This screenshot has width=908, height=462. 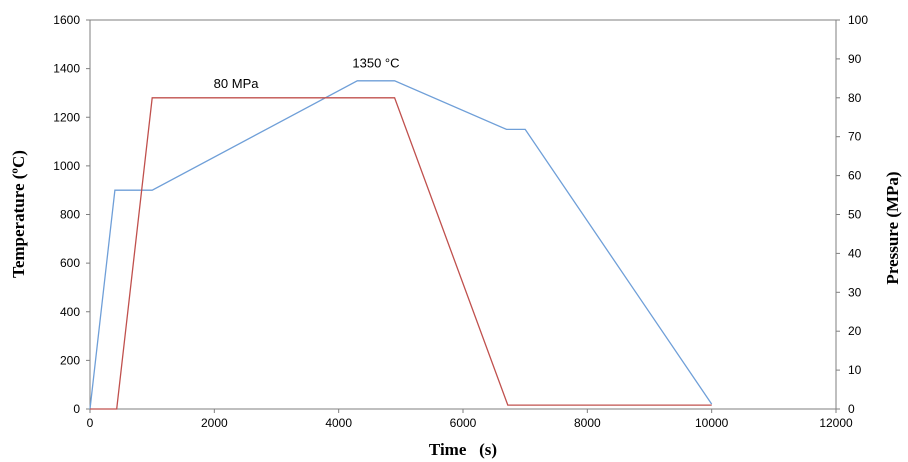 What do you see at coordinates (855, 137) in the screenshot?
I see `y2-tick-label: 70` at bounding box center [855, 137].